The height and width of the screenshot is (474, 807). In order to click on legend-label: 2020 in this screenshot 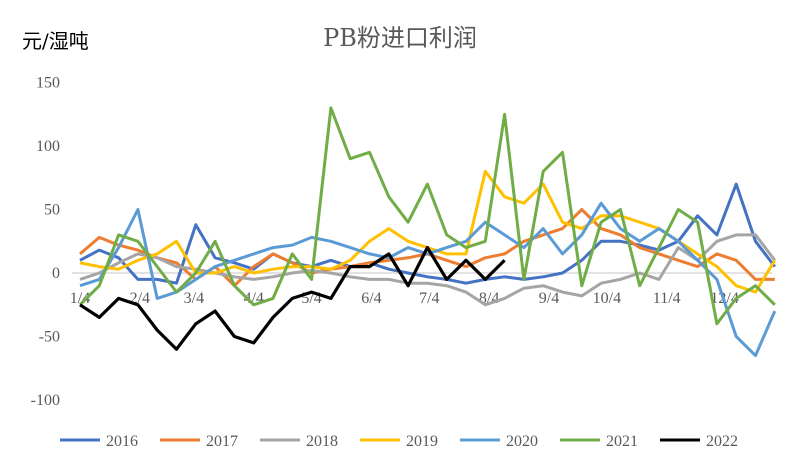, I will do `click(522, 441)`.